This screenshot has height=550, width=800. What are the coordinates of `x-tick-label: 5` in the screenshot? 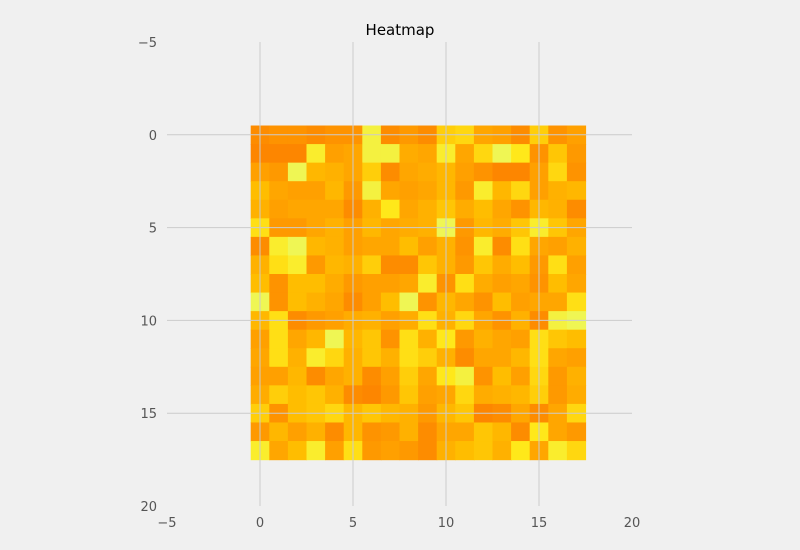 It's located at (353, 523).